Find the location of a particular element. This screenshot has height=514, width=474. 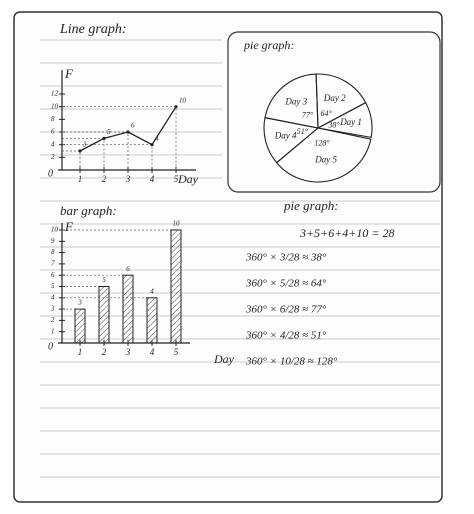

y-tick-label: 12 is located at coordinates (55, 94).